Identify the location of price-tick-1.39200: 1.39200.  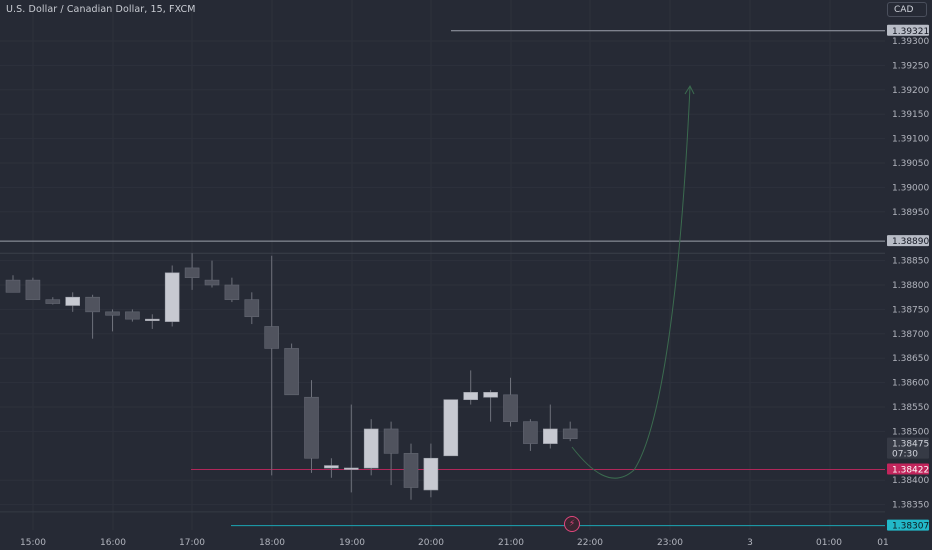
(910, 91).